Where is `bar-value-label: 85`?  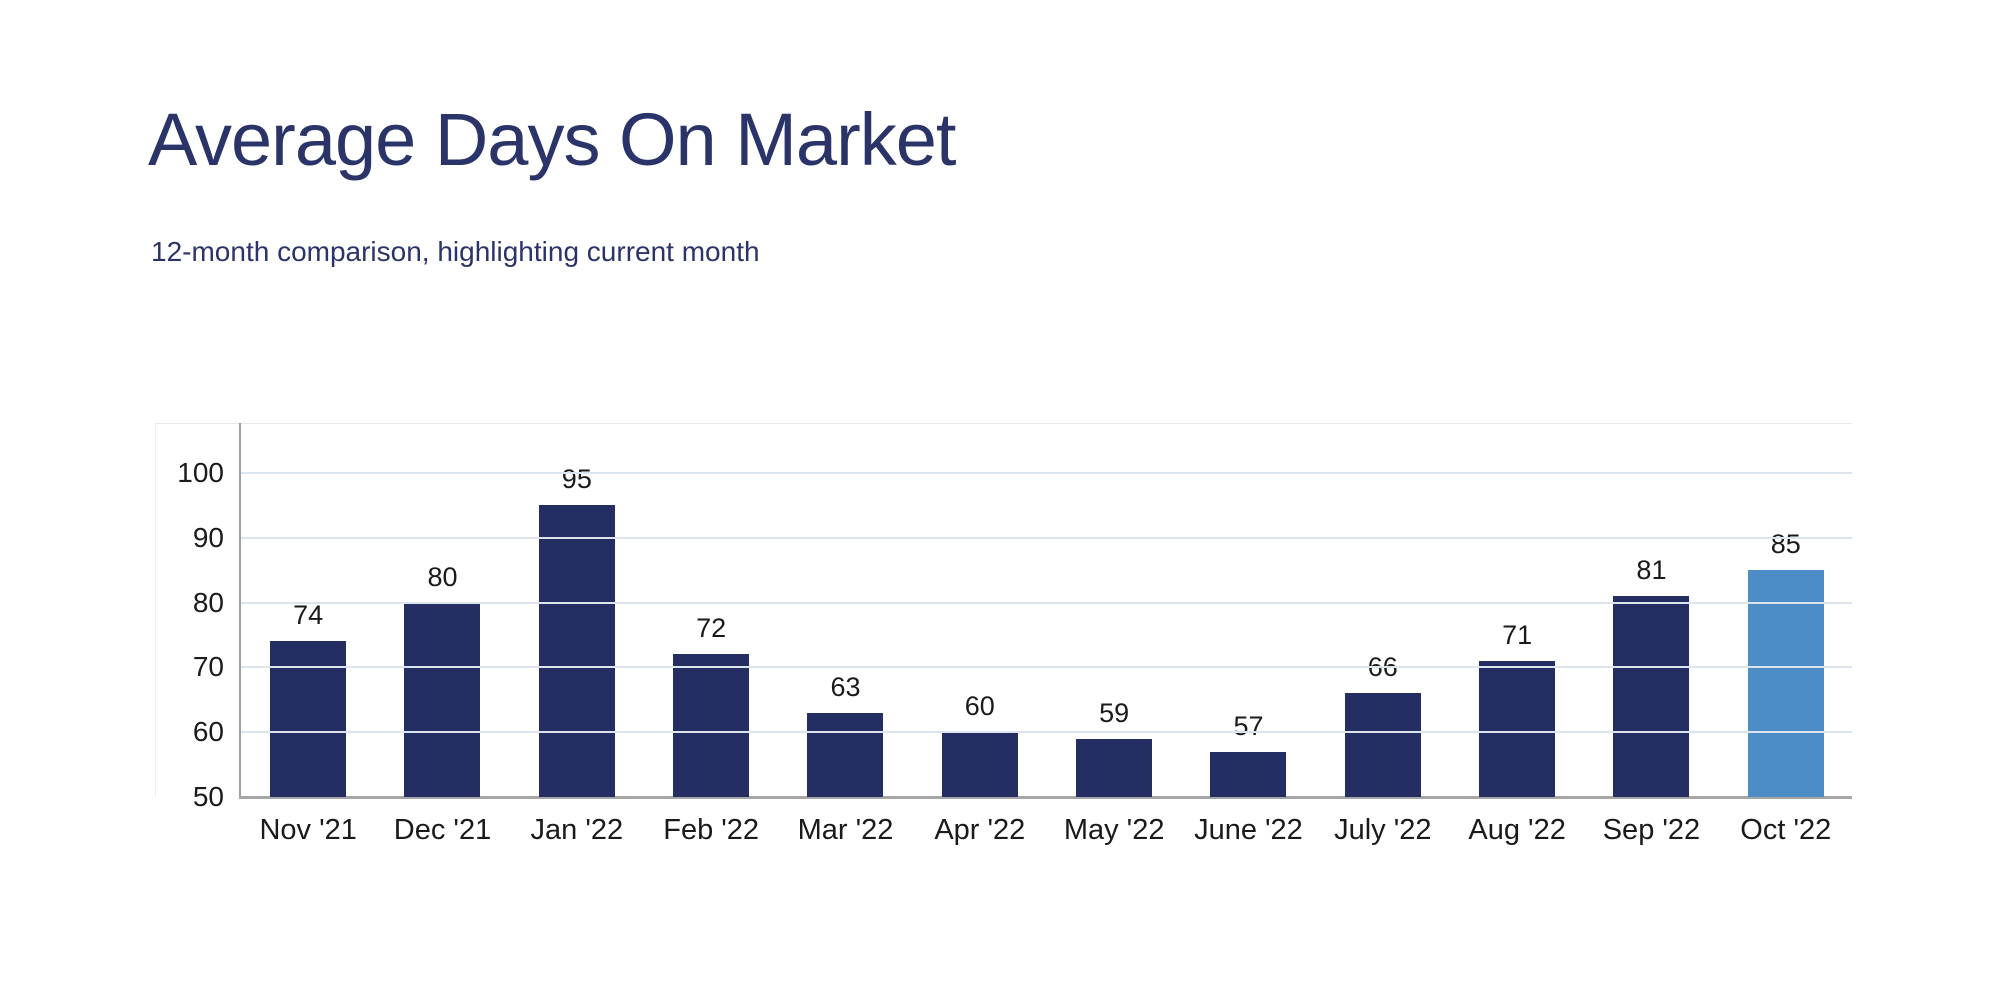 bar-value-label: 85 is located at coordinates (1785, 544).